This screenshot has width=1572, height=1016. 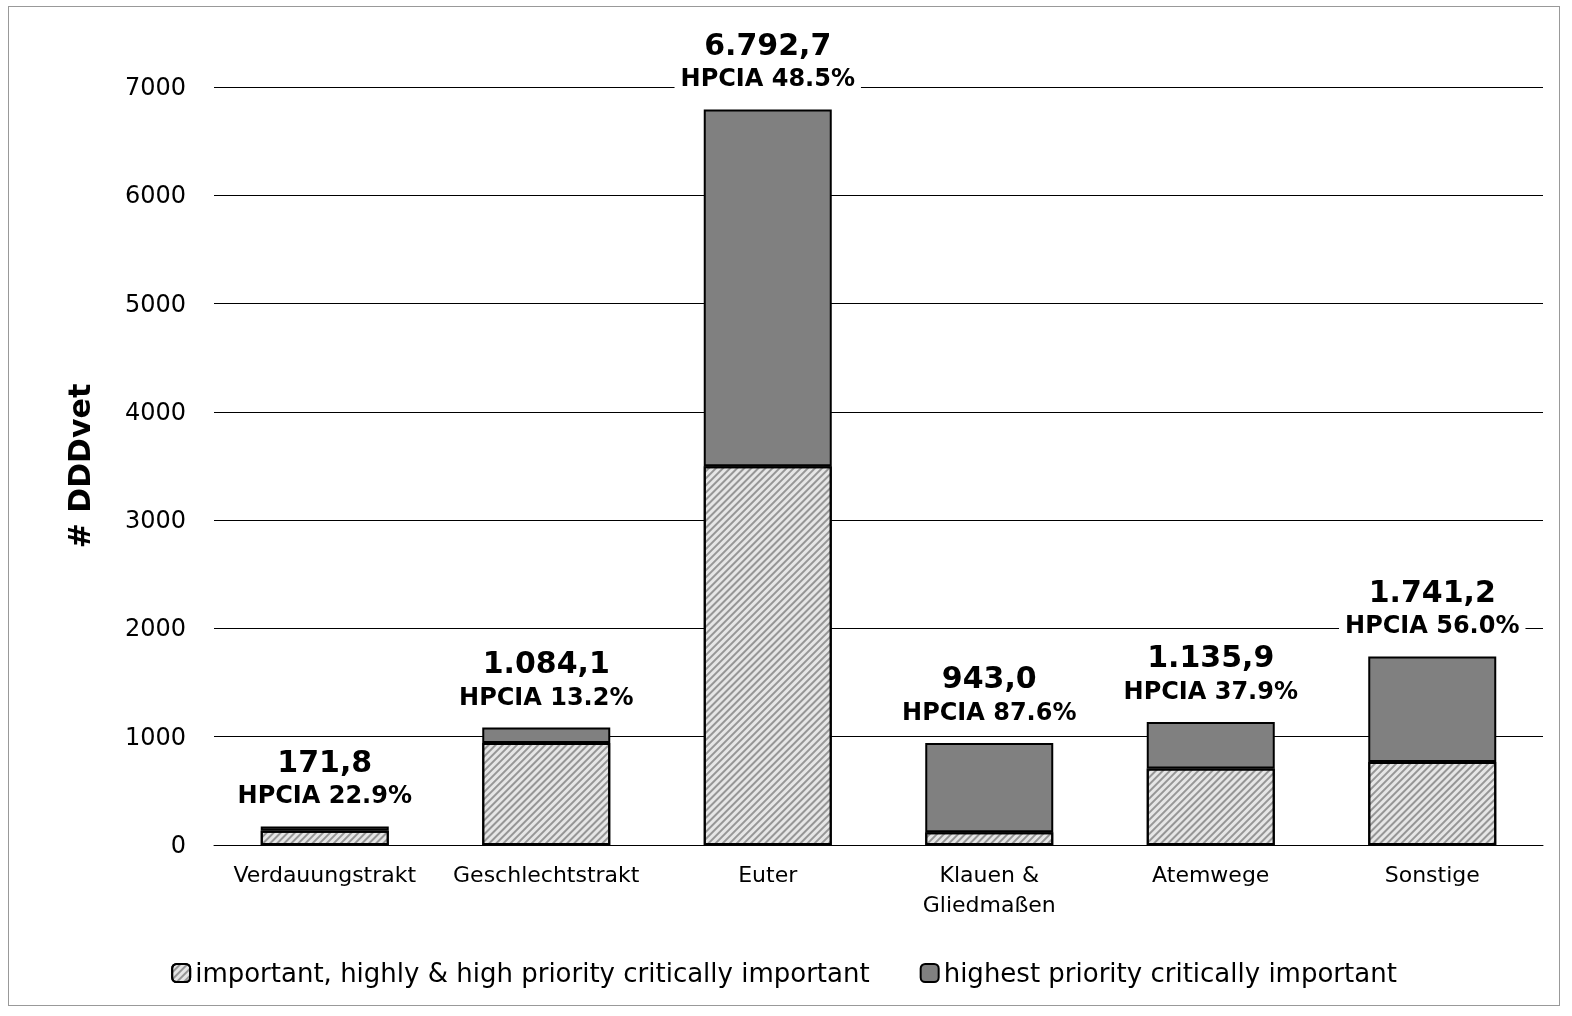 I want to click on y-axis-title: # DDDvet, so click(x=79, y=466).